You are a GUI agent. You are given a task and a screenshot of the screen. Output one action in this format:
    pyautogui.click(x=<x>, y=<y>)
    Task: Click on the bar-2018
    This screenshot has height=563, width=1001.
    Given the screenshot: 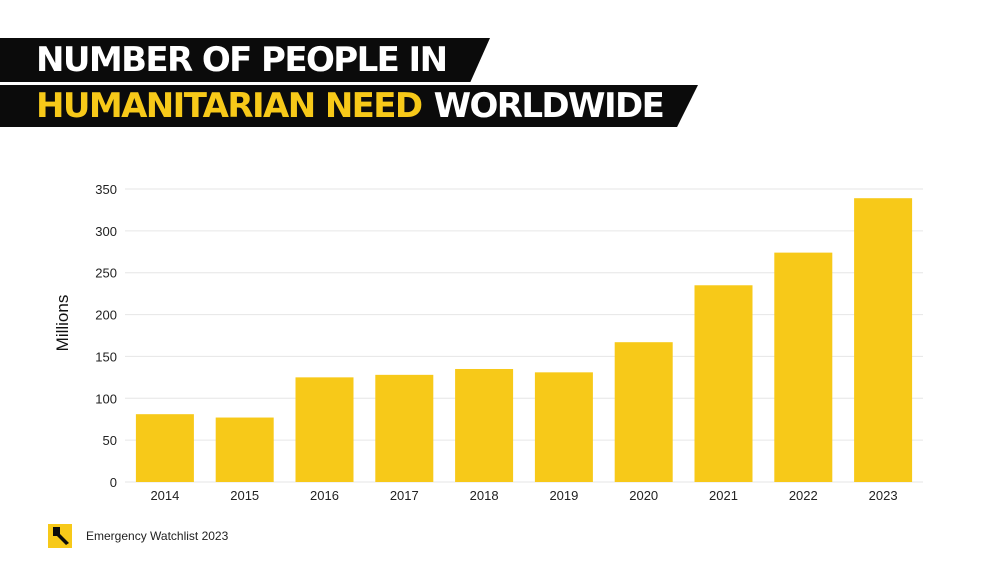 What is the action you would take?
    pyautogui.click(x=484, y=425)
    